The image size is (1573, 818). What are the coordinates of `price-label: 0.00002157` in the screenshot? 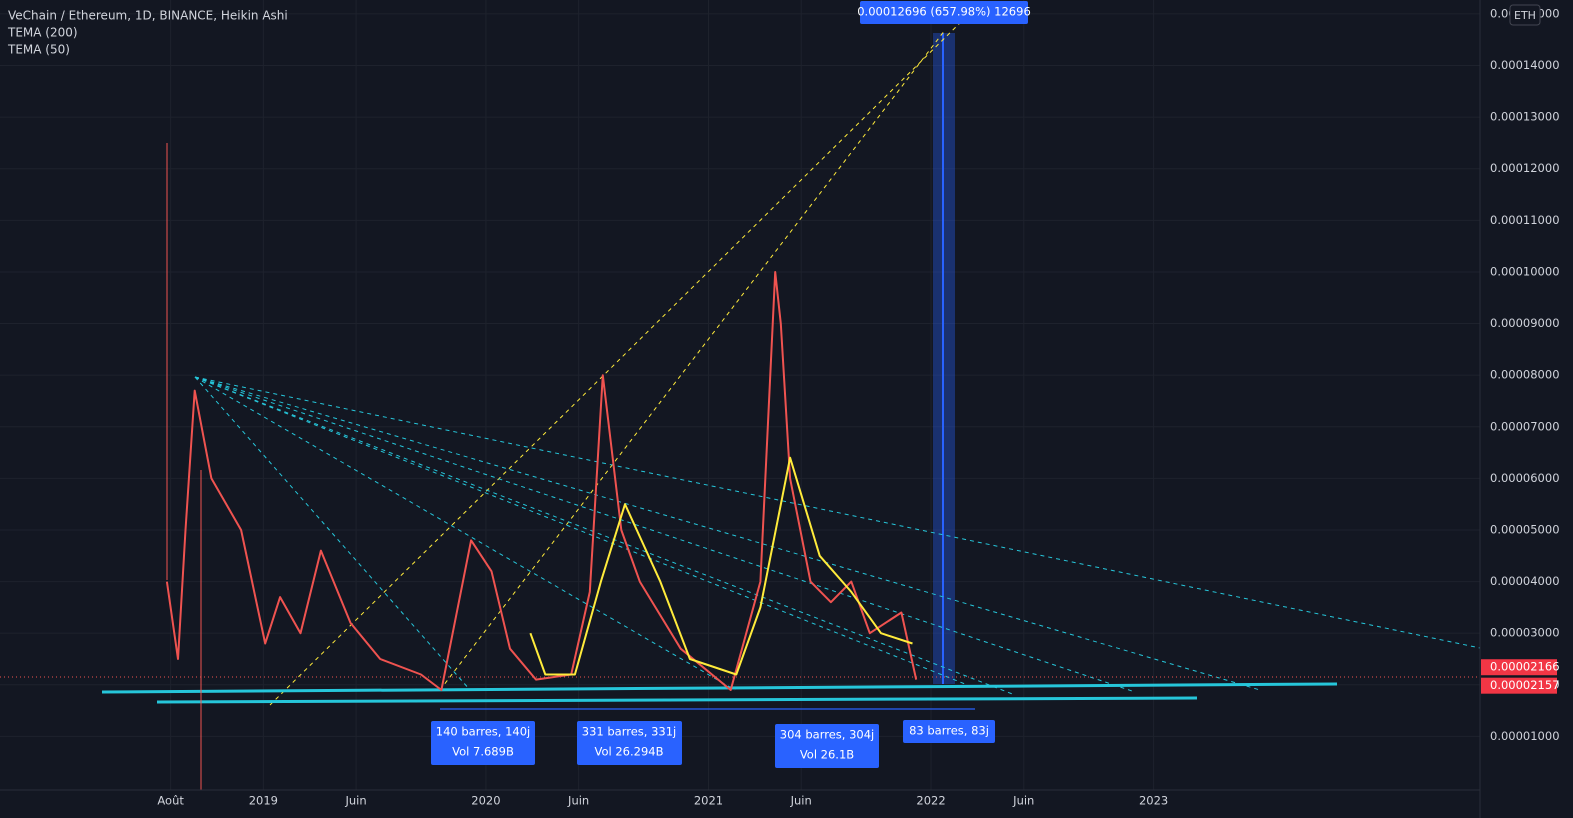 It's located at (1525, 685).